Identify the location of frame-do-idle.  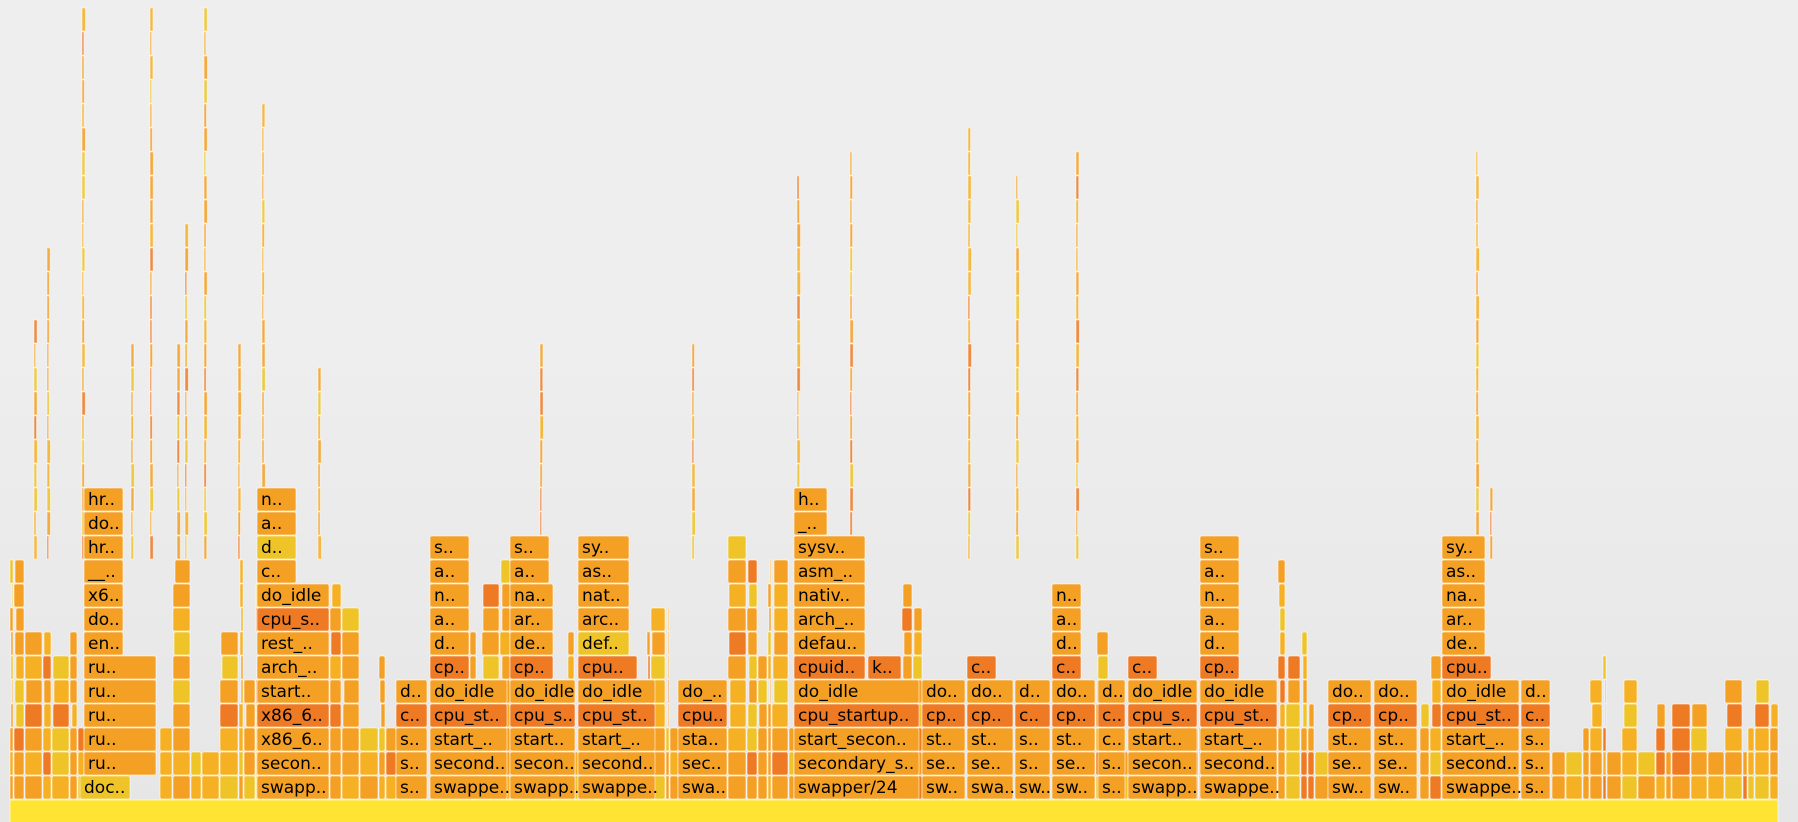
(616, 691).